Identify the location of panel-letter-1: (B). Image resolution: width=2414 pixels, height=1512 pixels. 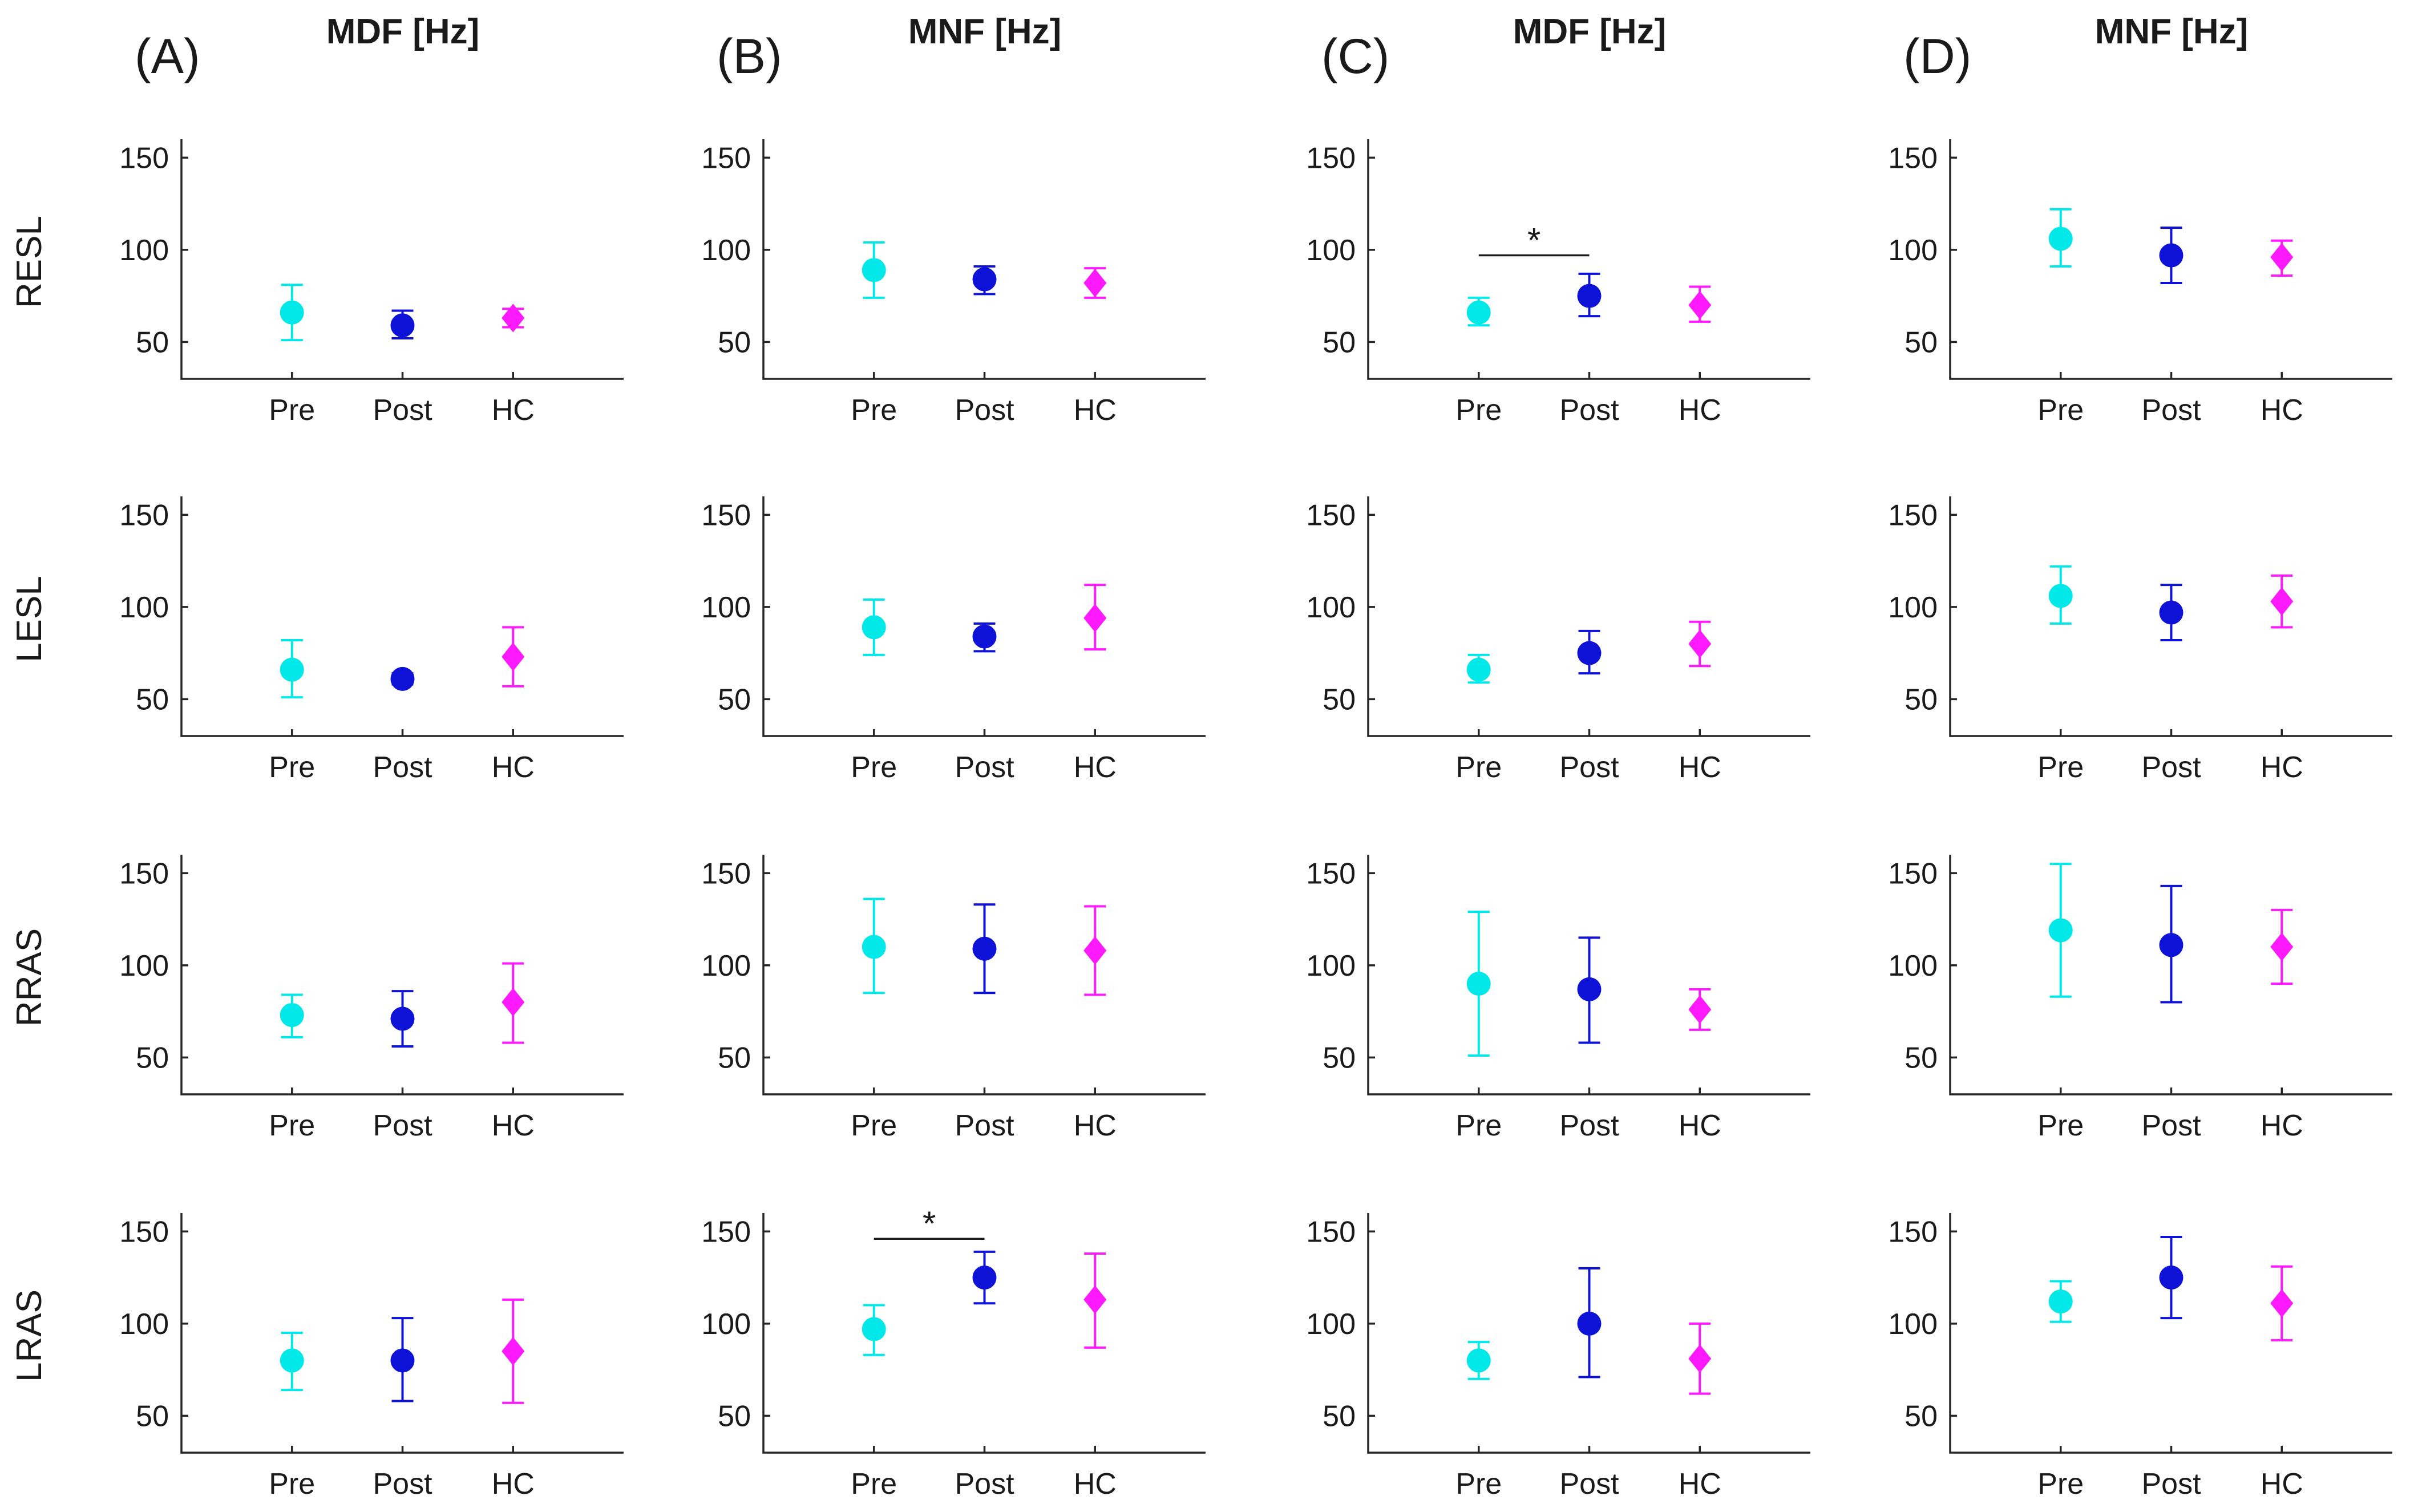
(749, 56).